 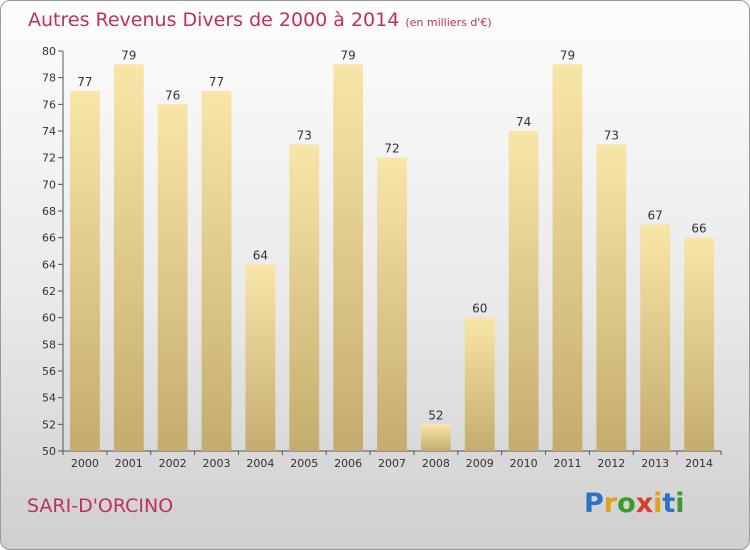 I want to click on bar-2000, so click(x=85, y=271).